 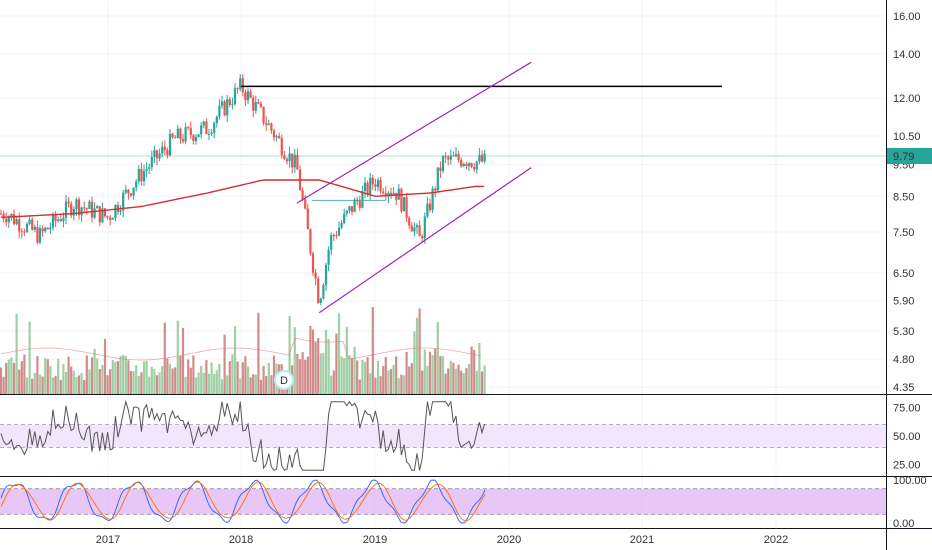 What do you see at coordinates (414, 132) in the screenshot?
I see `channel-upper-line` at bounding box center [414, 132].